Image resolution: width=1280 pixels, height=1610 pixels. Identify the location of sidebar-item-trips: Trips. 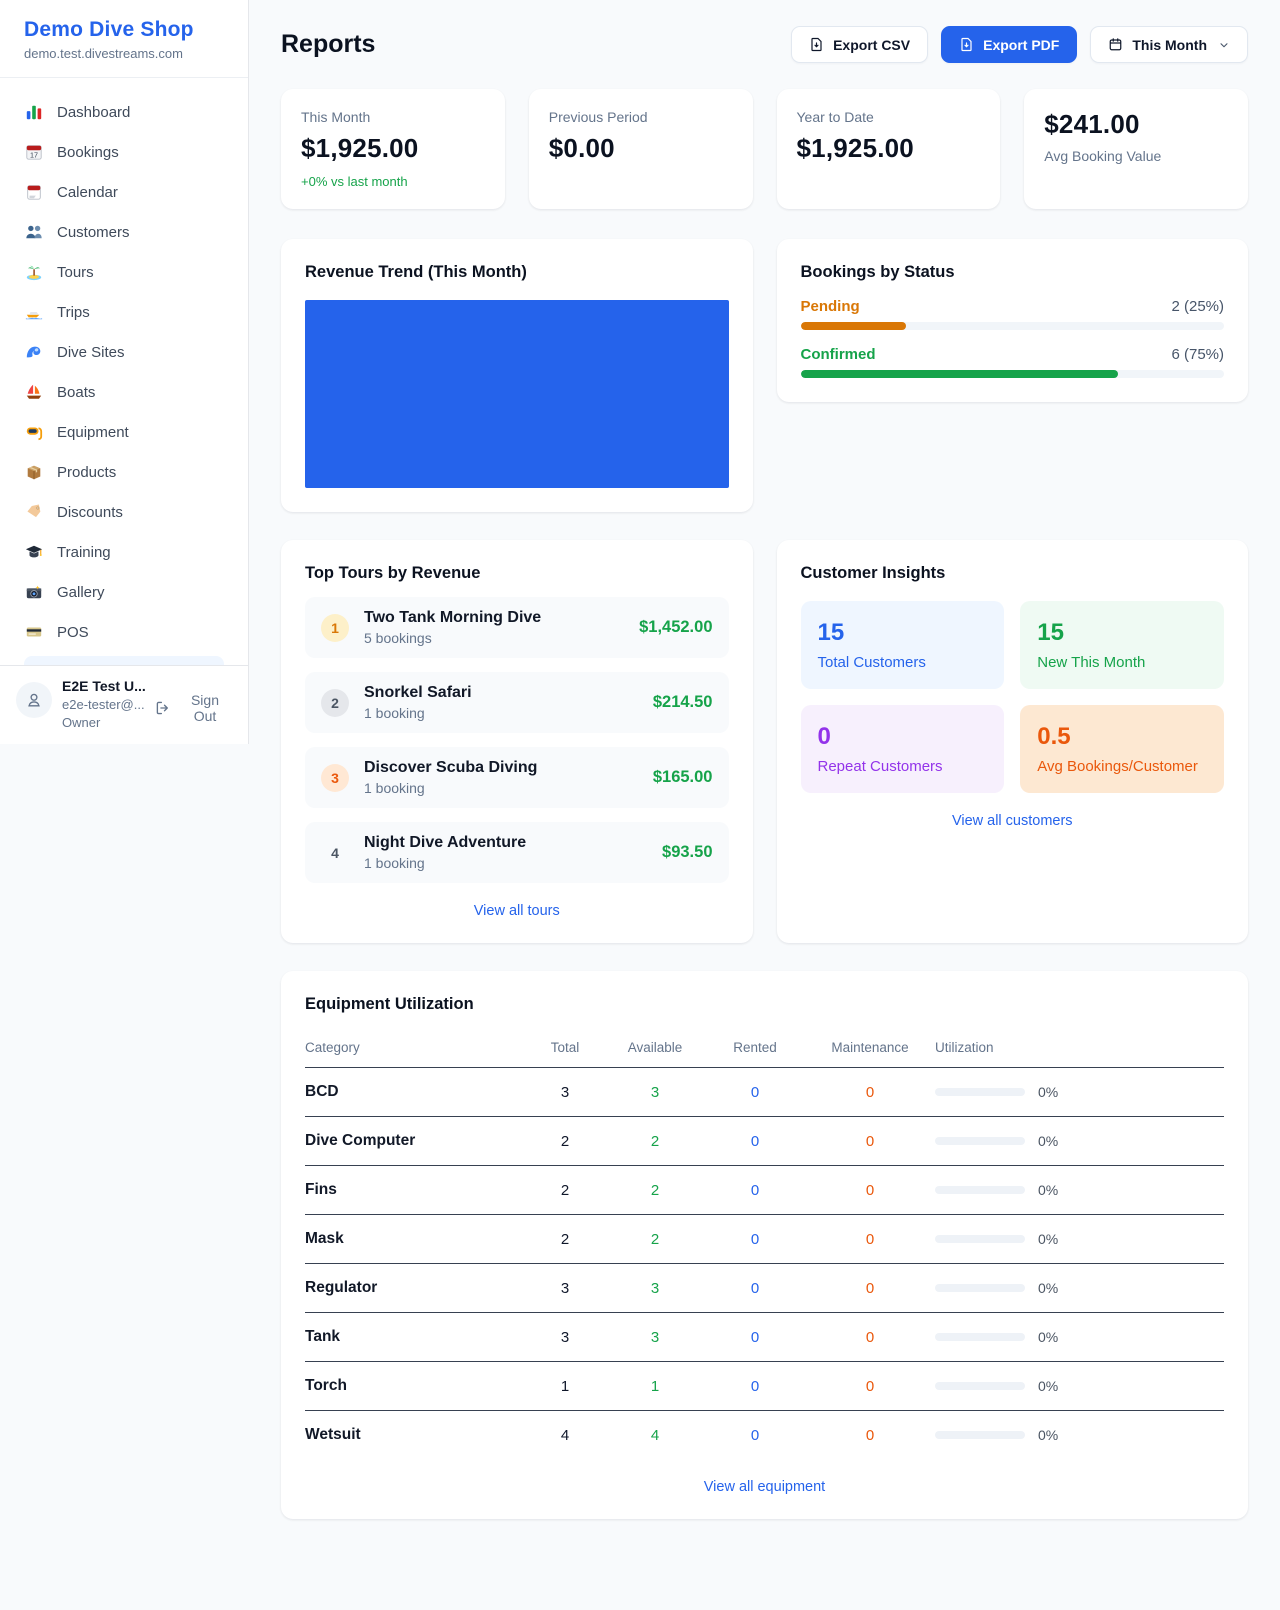
(124, 312).